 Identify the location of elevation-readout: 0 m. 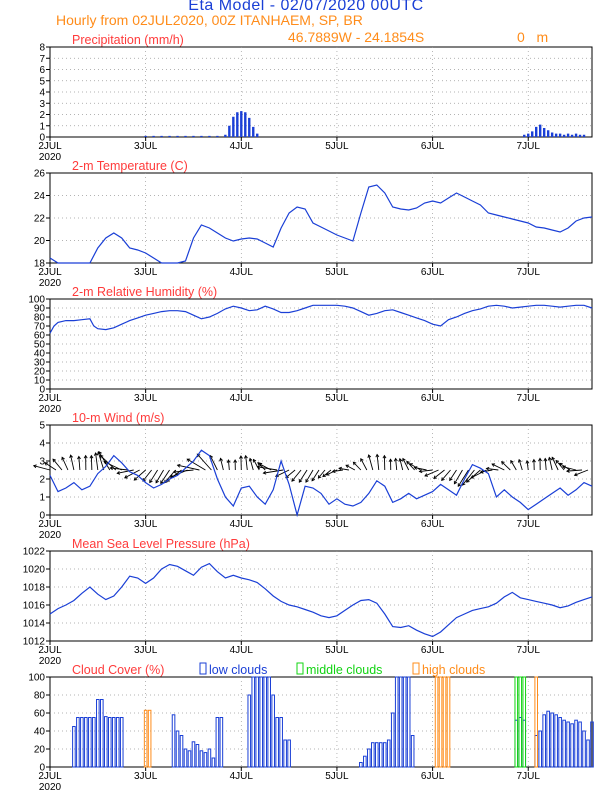
(533, 37).